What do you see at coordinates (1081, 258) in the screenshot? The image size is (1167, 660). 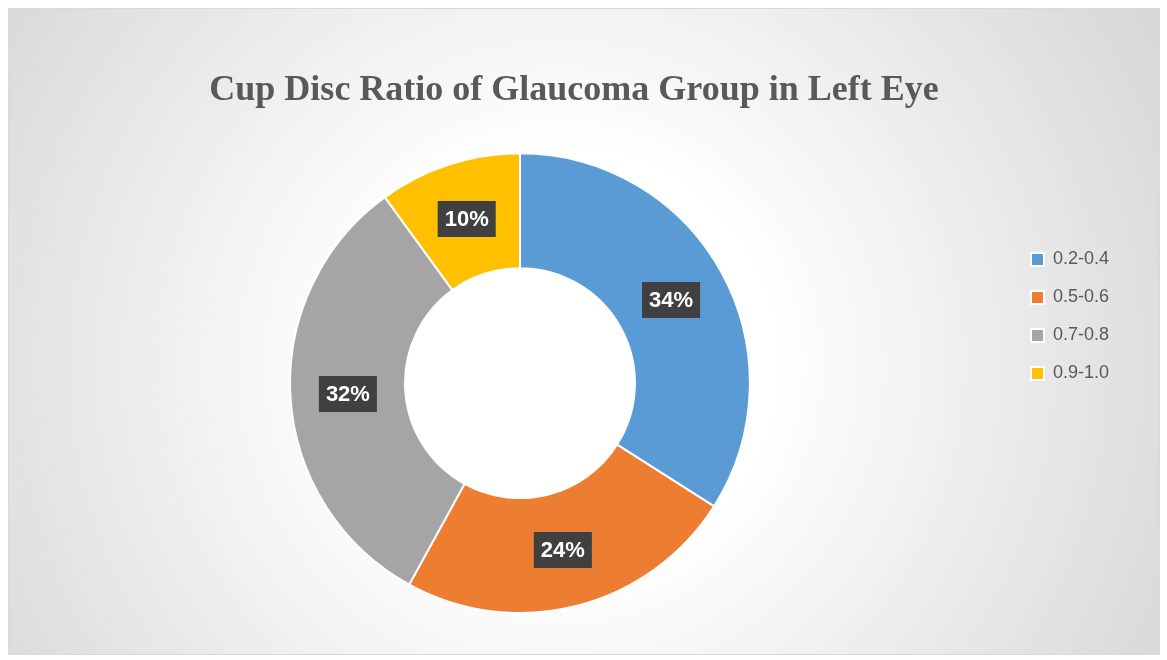 I see `legend-label: 0.2-0.4` at bounding box center [1081, 258].